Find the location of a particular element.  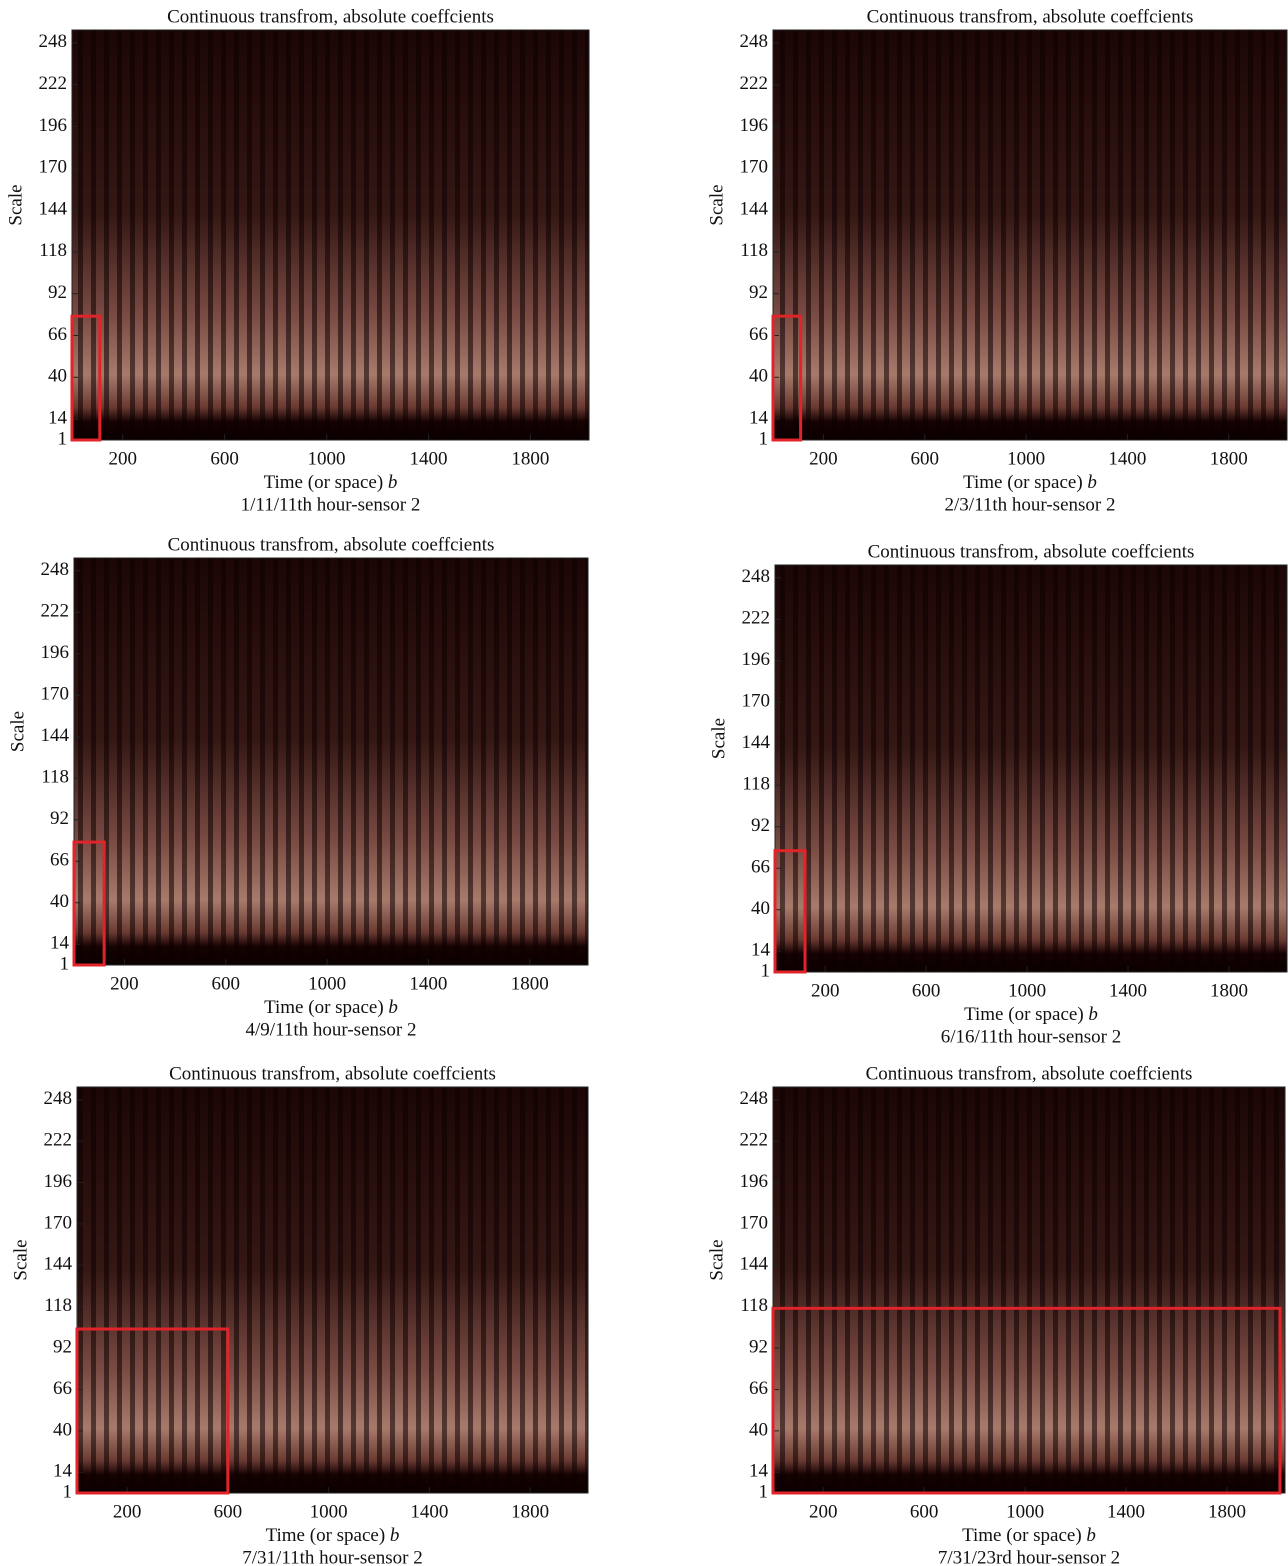

chart-subtitle: 7/31/23rd hour-sensor 2 is located at coordinates (1029, 1556).